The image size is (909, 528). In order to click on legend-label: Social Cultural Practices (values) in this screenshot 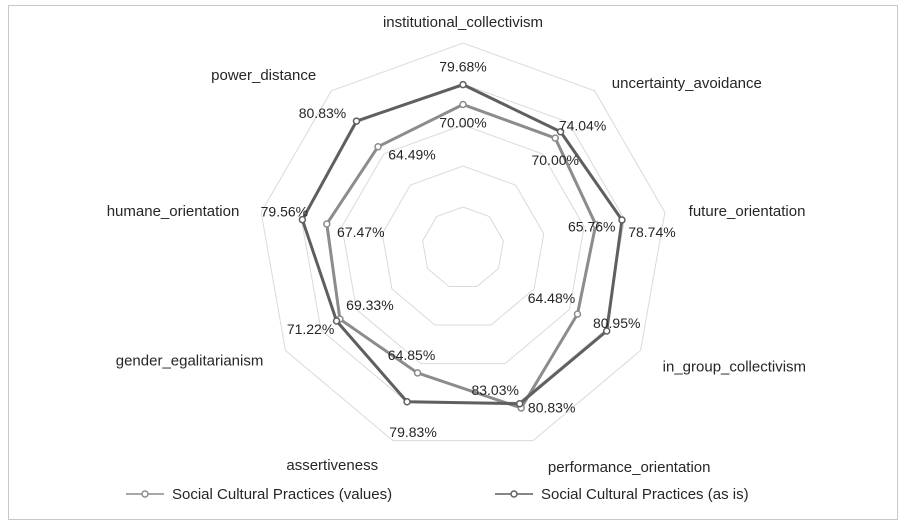, I will do `click(282, 494)`.